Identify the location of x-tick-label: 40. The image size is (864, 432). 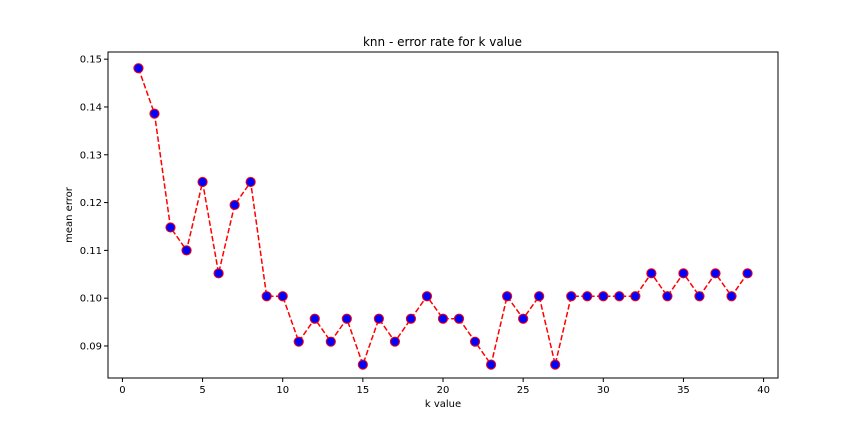
(763, 390).